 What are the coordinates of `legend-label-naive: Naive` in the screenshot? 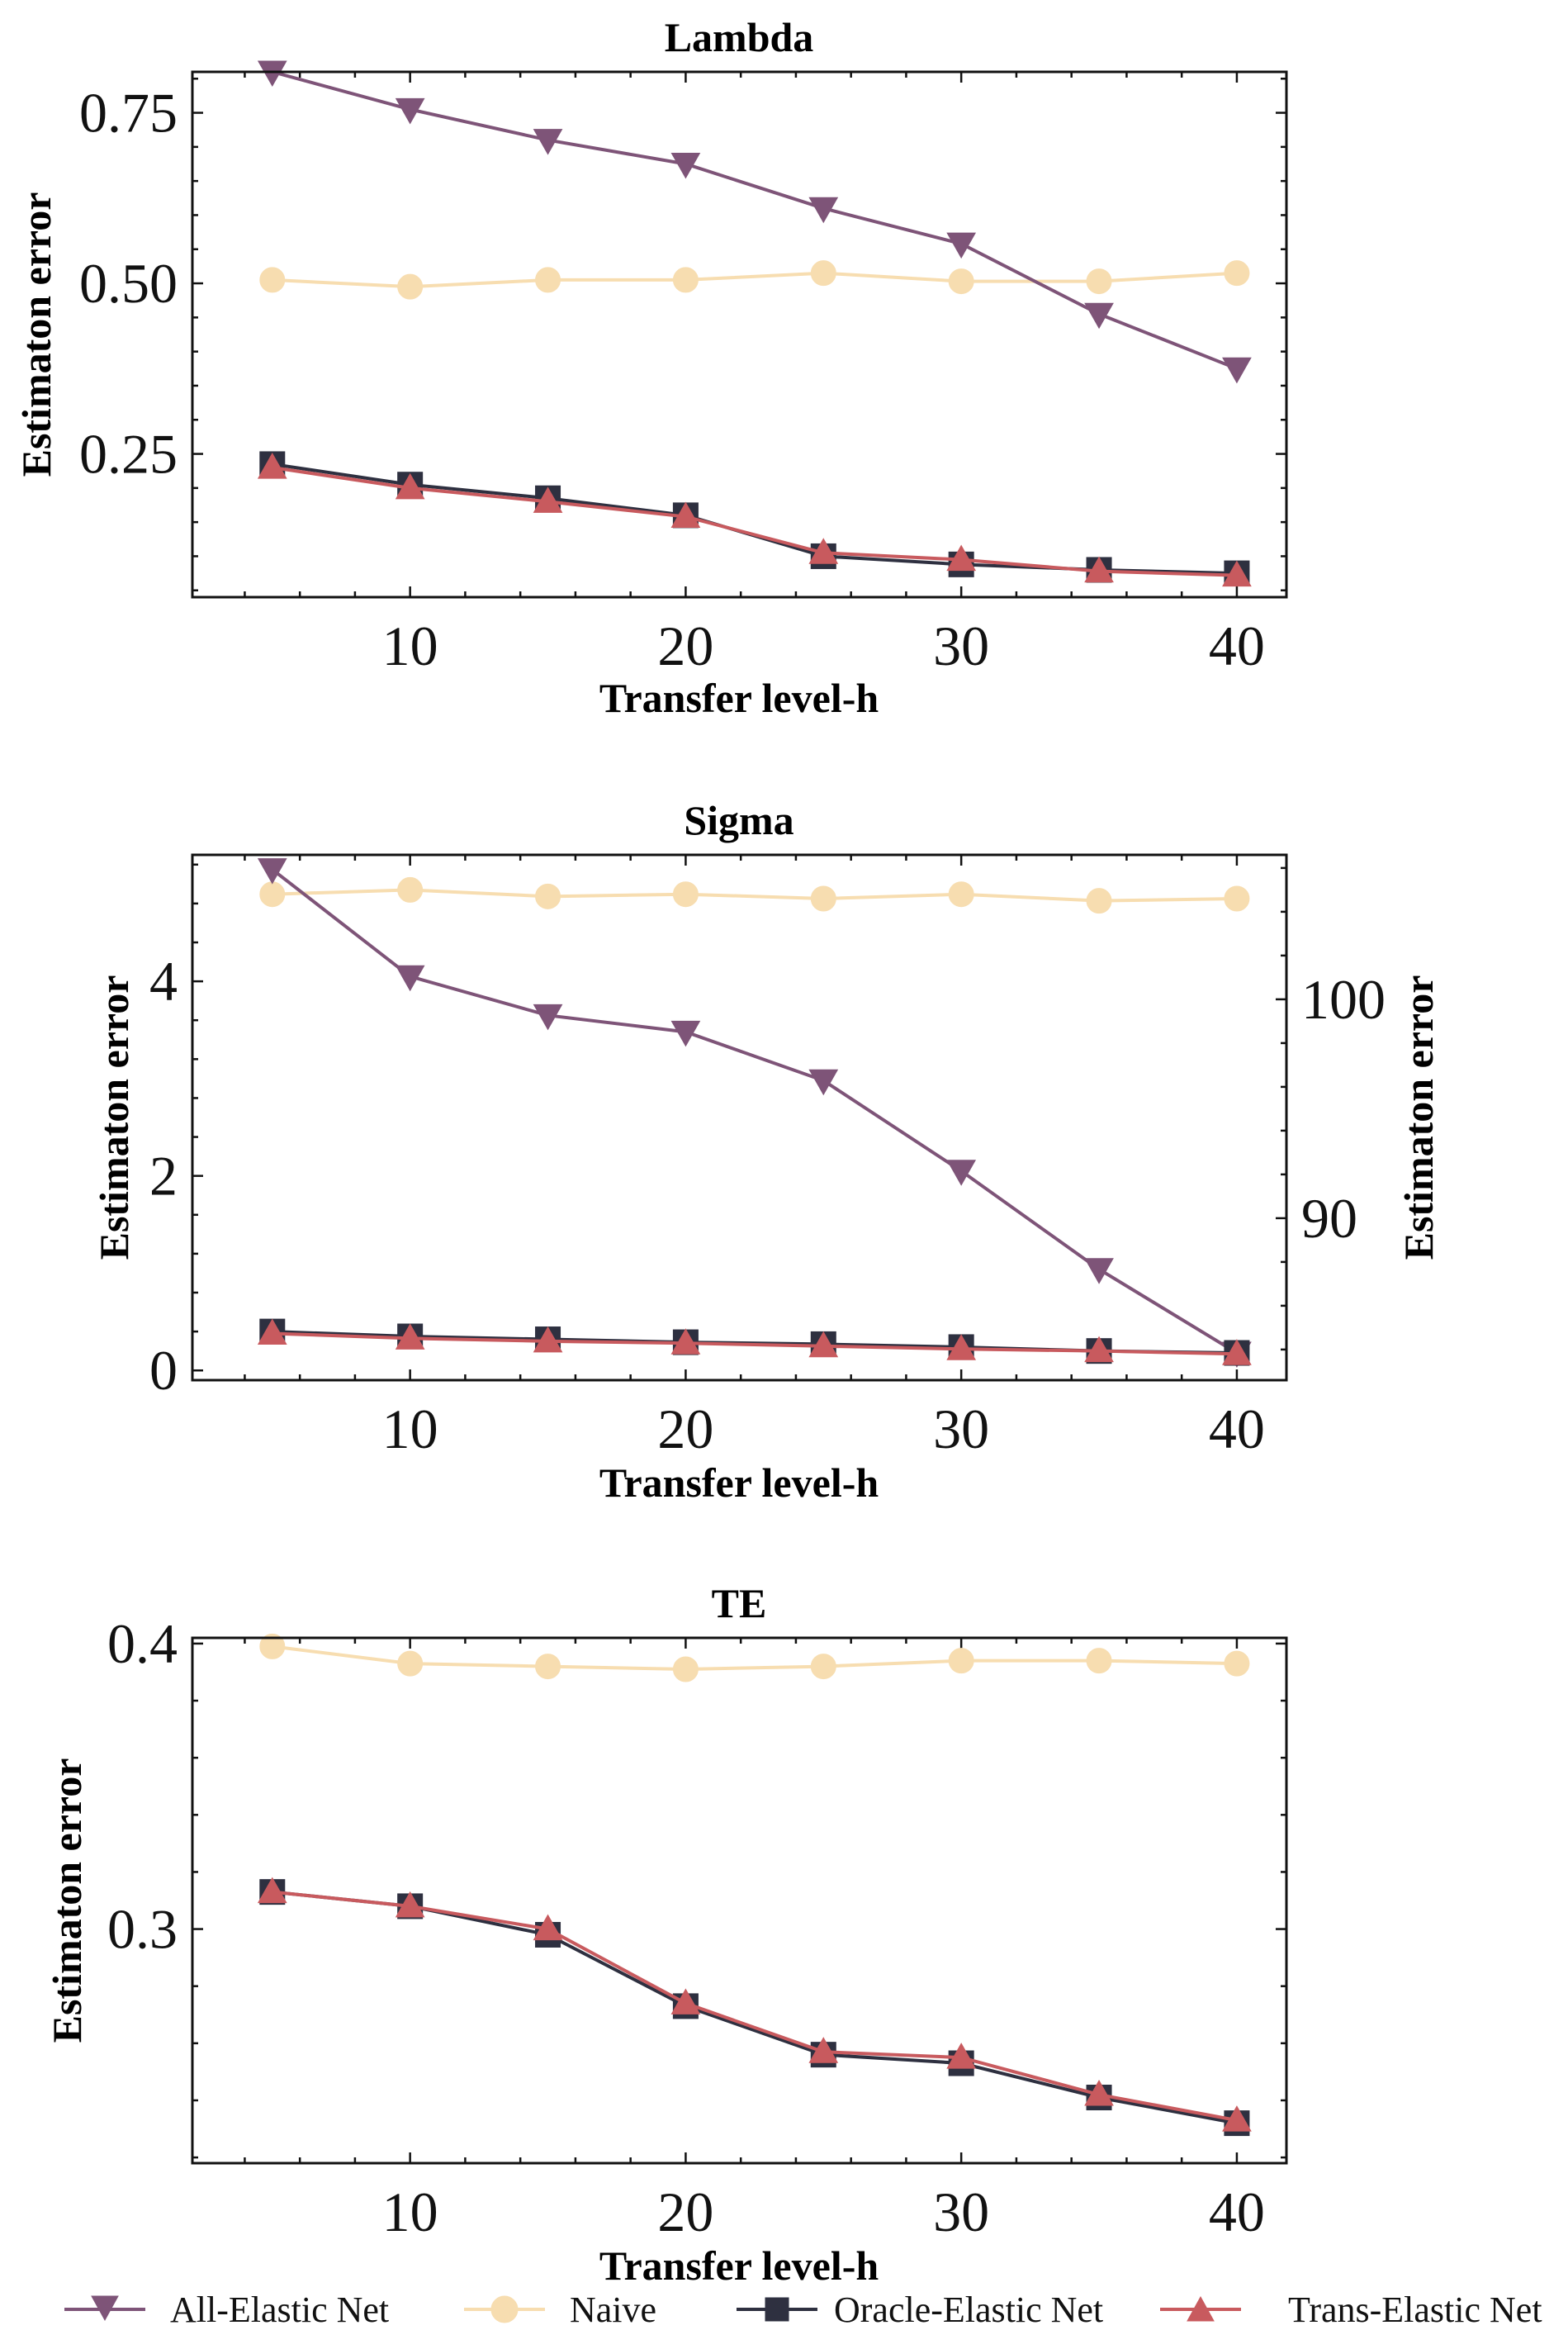 It's located at (613, 2310).